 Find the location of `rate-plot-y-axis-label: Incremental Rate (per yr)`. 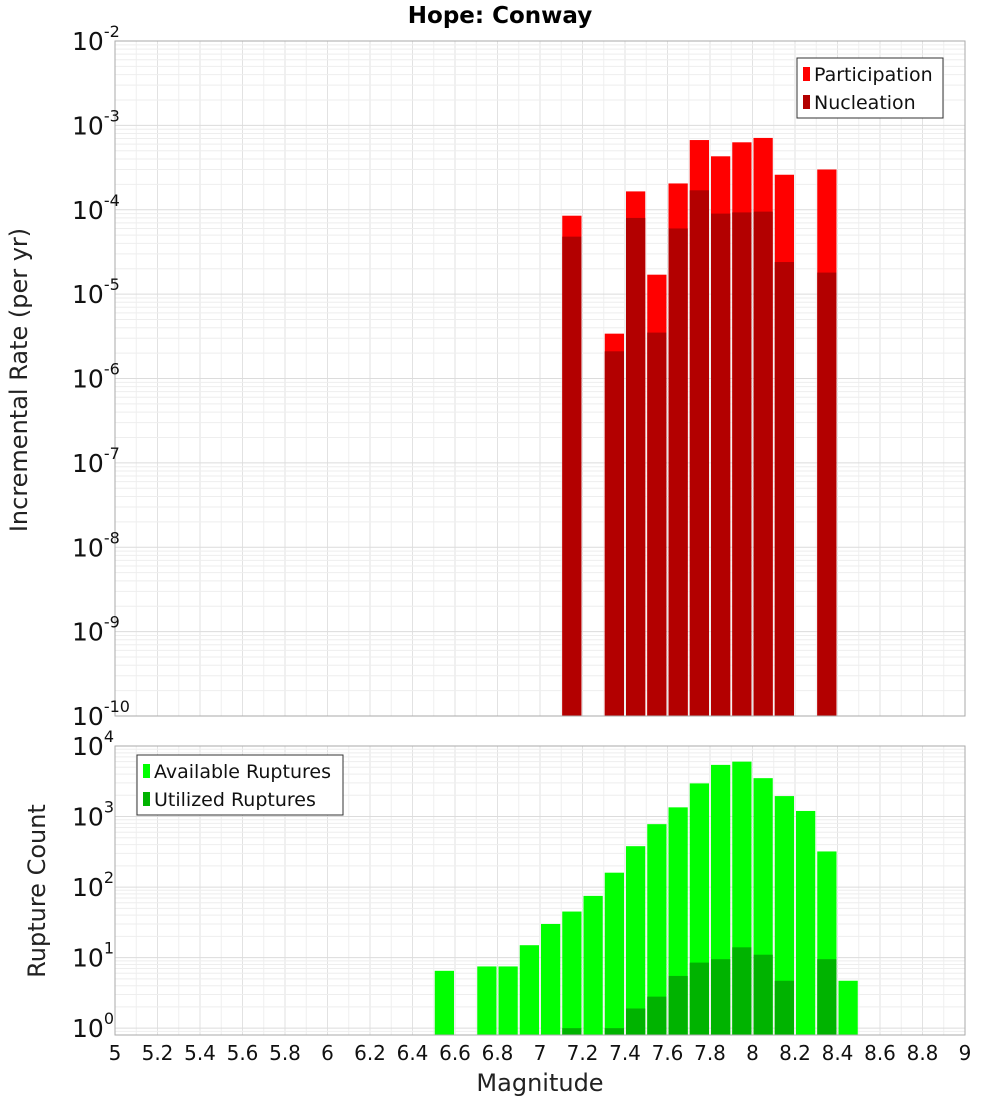

rate-plot-y-axis-label: Incremental Rate (per yr) is located at coordinates (19, 380).